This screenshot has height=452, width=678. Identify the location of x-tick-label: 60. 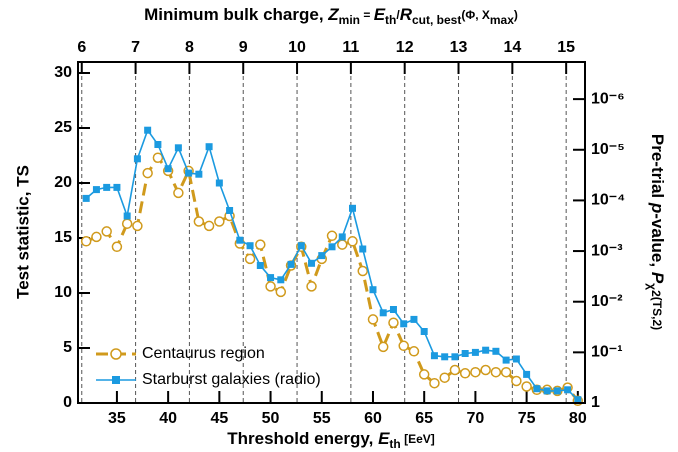
(373, 418).